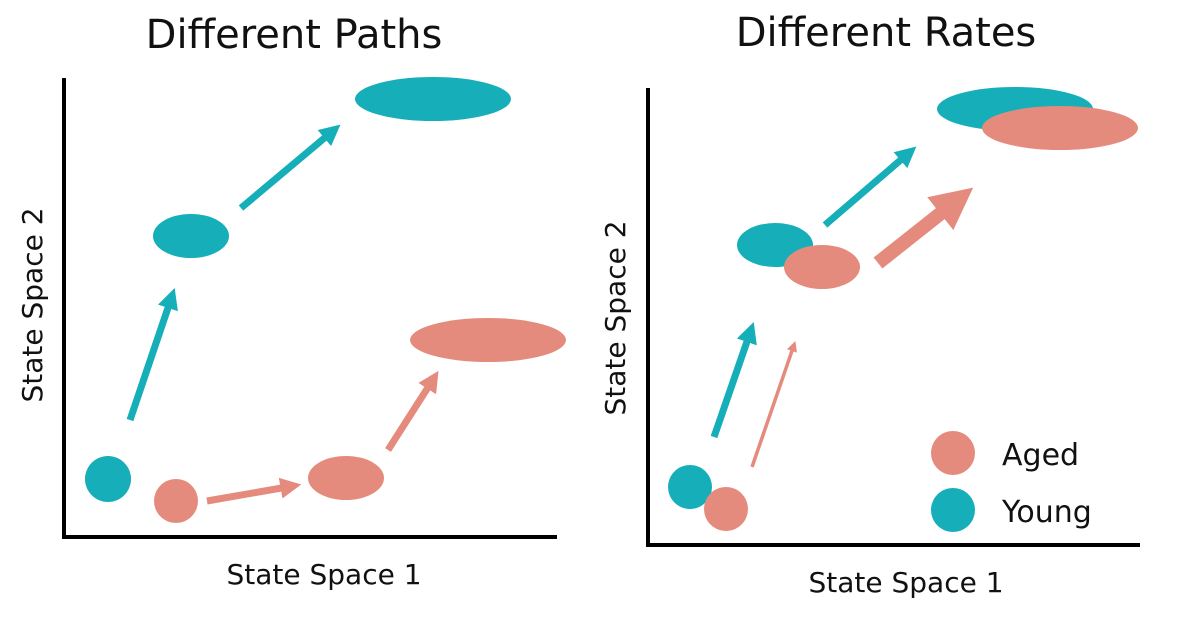 The image size is (1199, 628). I want to click on panel-title: Different Paths, so click(294, 35).